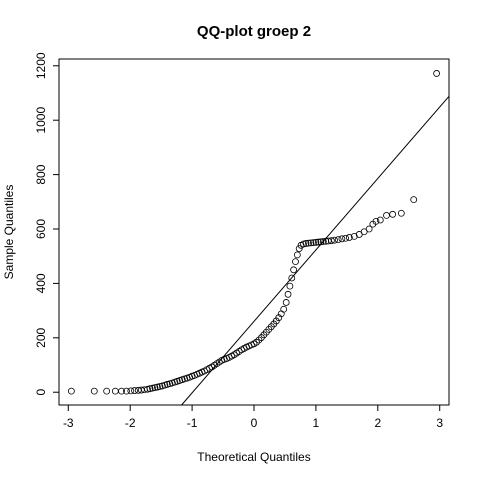 The height and width of the screenshot is (480, 480). What do you see at coordinates (41, 392) in the screenshot?
I see `y-tick-label: 0` at bounding box center [41, 392].